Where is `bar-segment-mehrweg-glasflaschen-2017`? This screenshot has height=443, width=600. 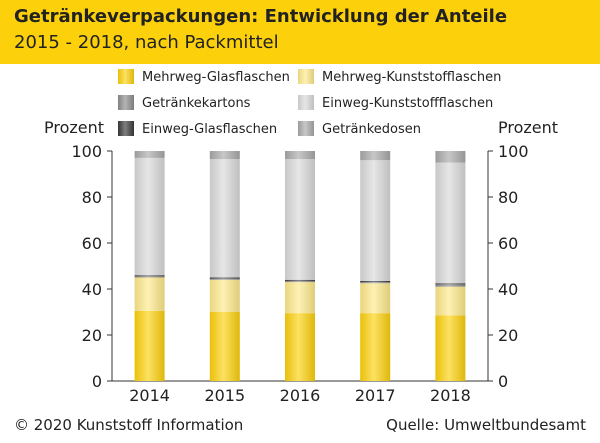 bar-segment-mehrweg-glasflaschen-2017 is located at coordinates (375, 347).